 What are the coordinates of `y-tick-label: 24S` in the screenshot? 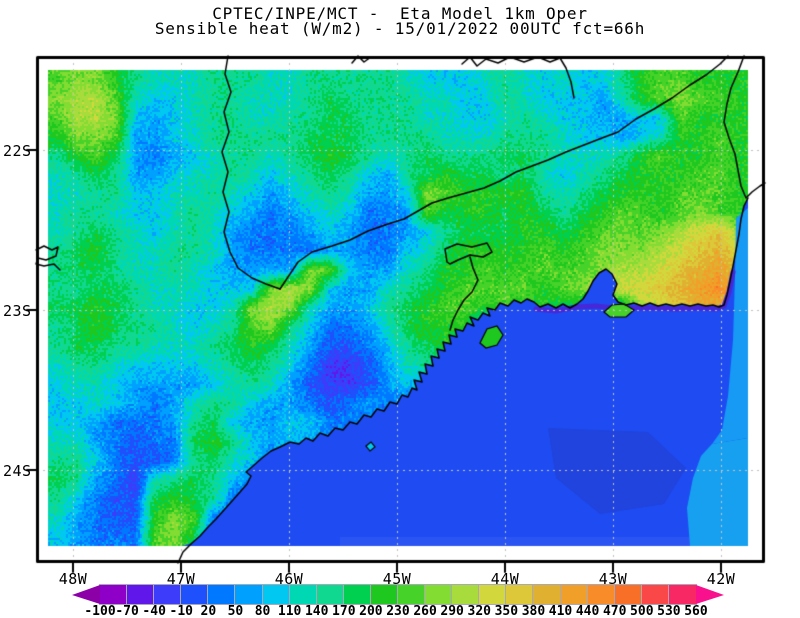 It's located at (17, 471).